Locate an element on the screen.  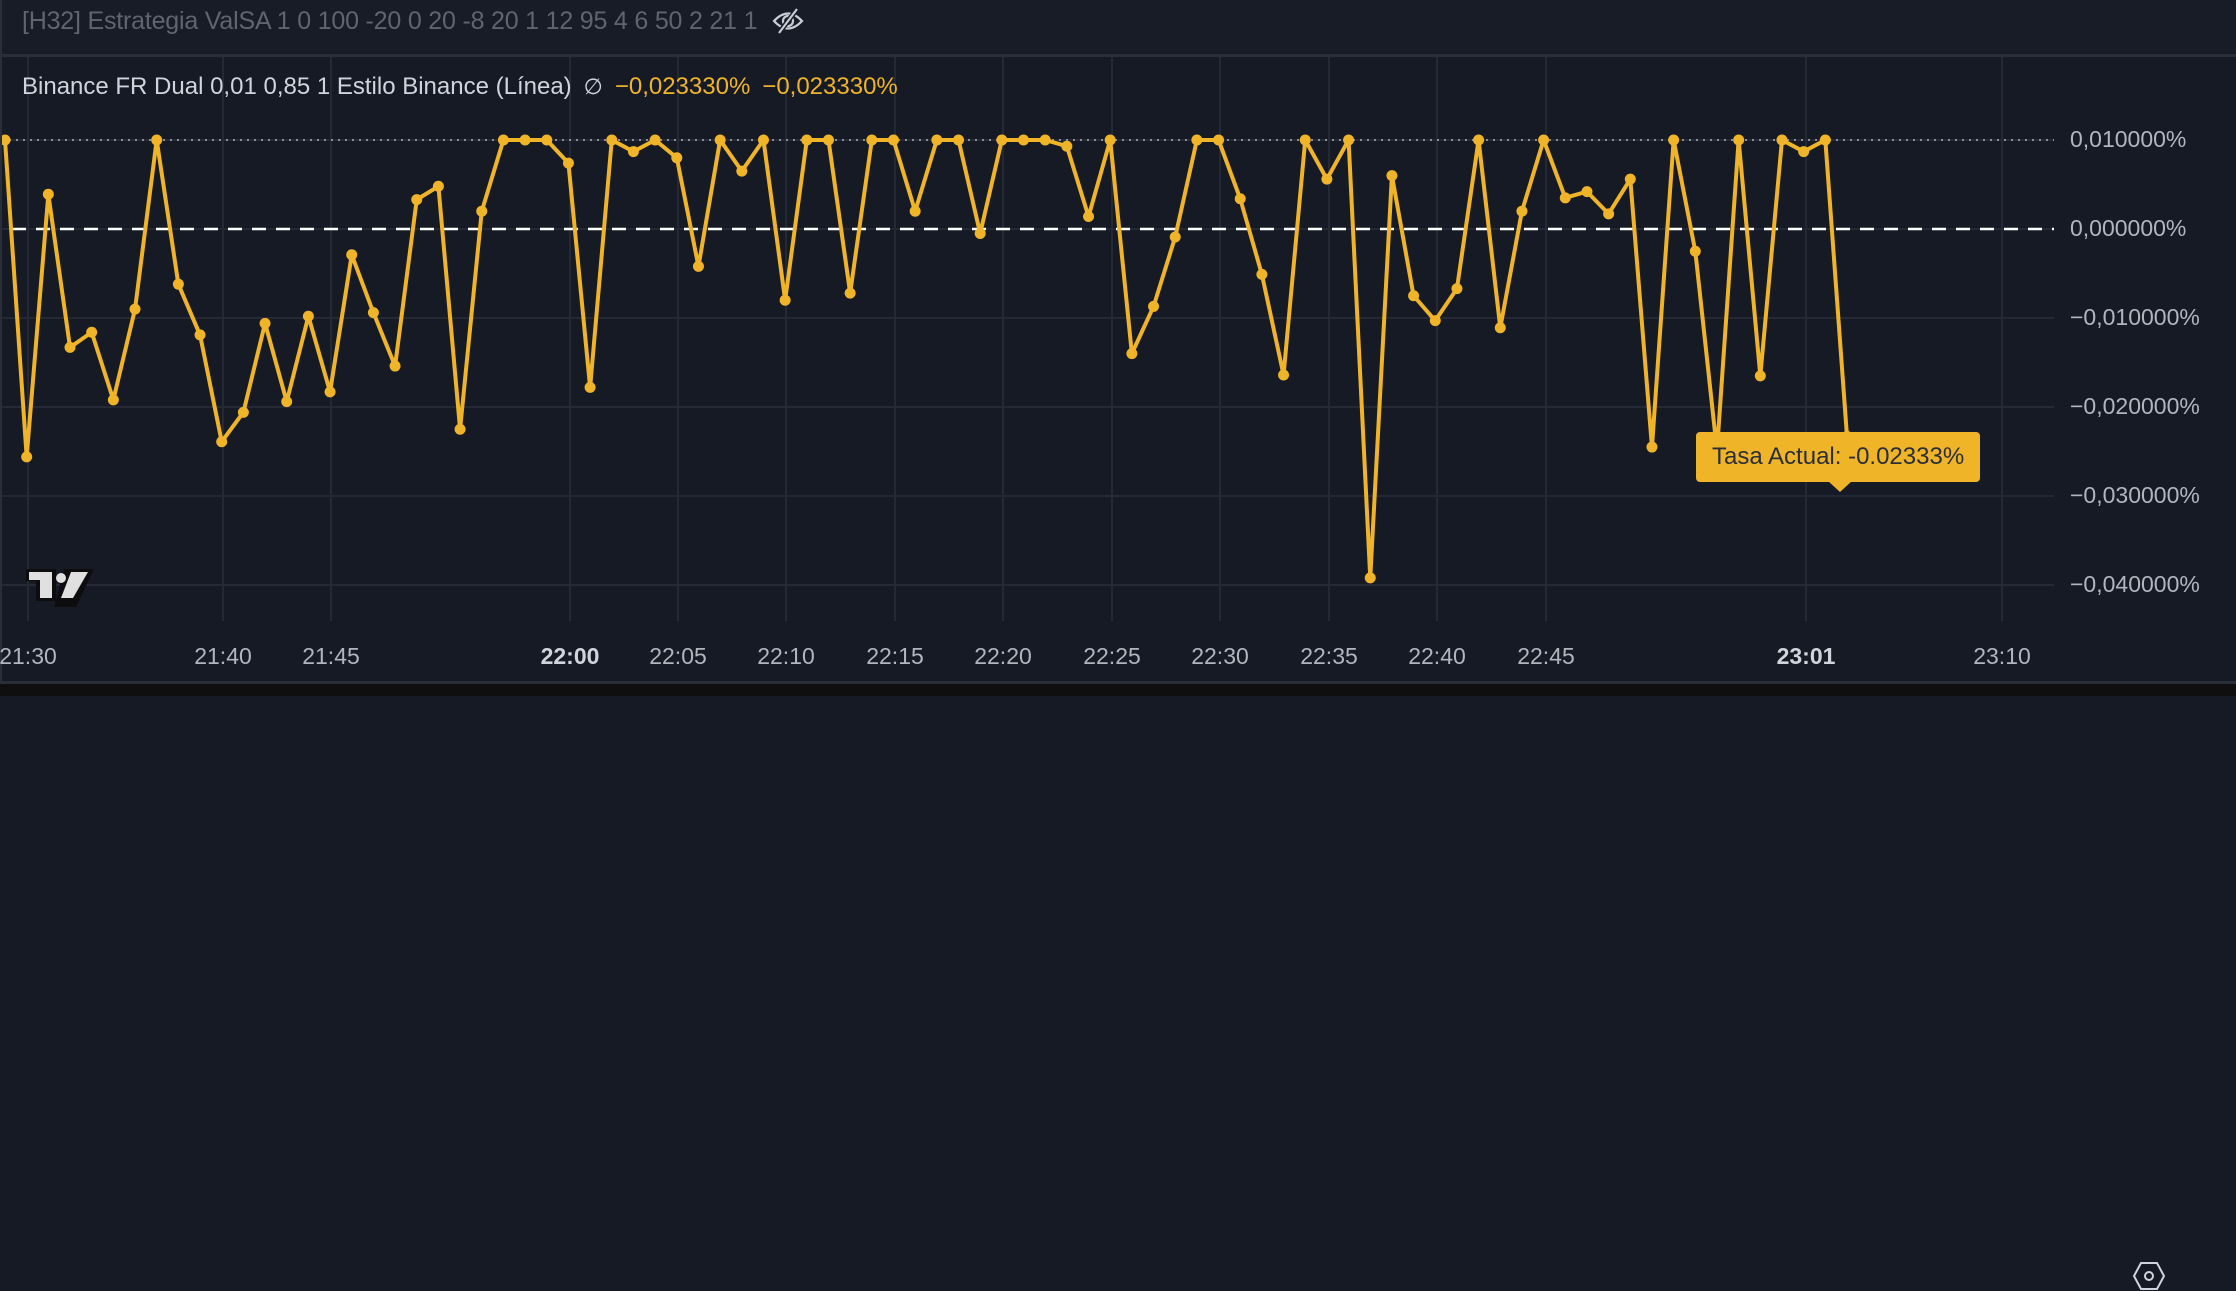
time-label: 22:30 is located at coordinates (1220, 656).